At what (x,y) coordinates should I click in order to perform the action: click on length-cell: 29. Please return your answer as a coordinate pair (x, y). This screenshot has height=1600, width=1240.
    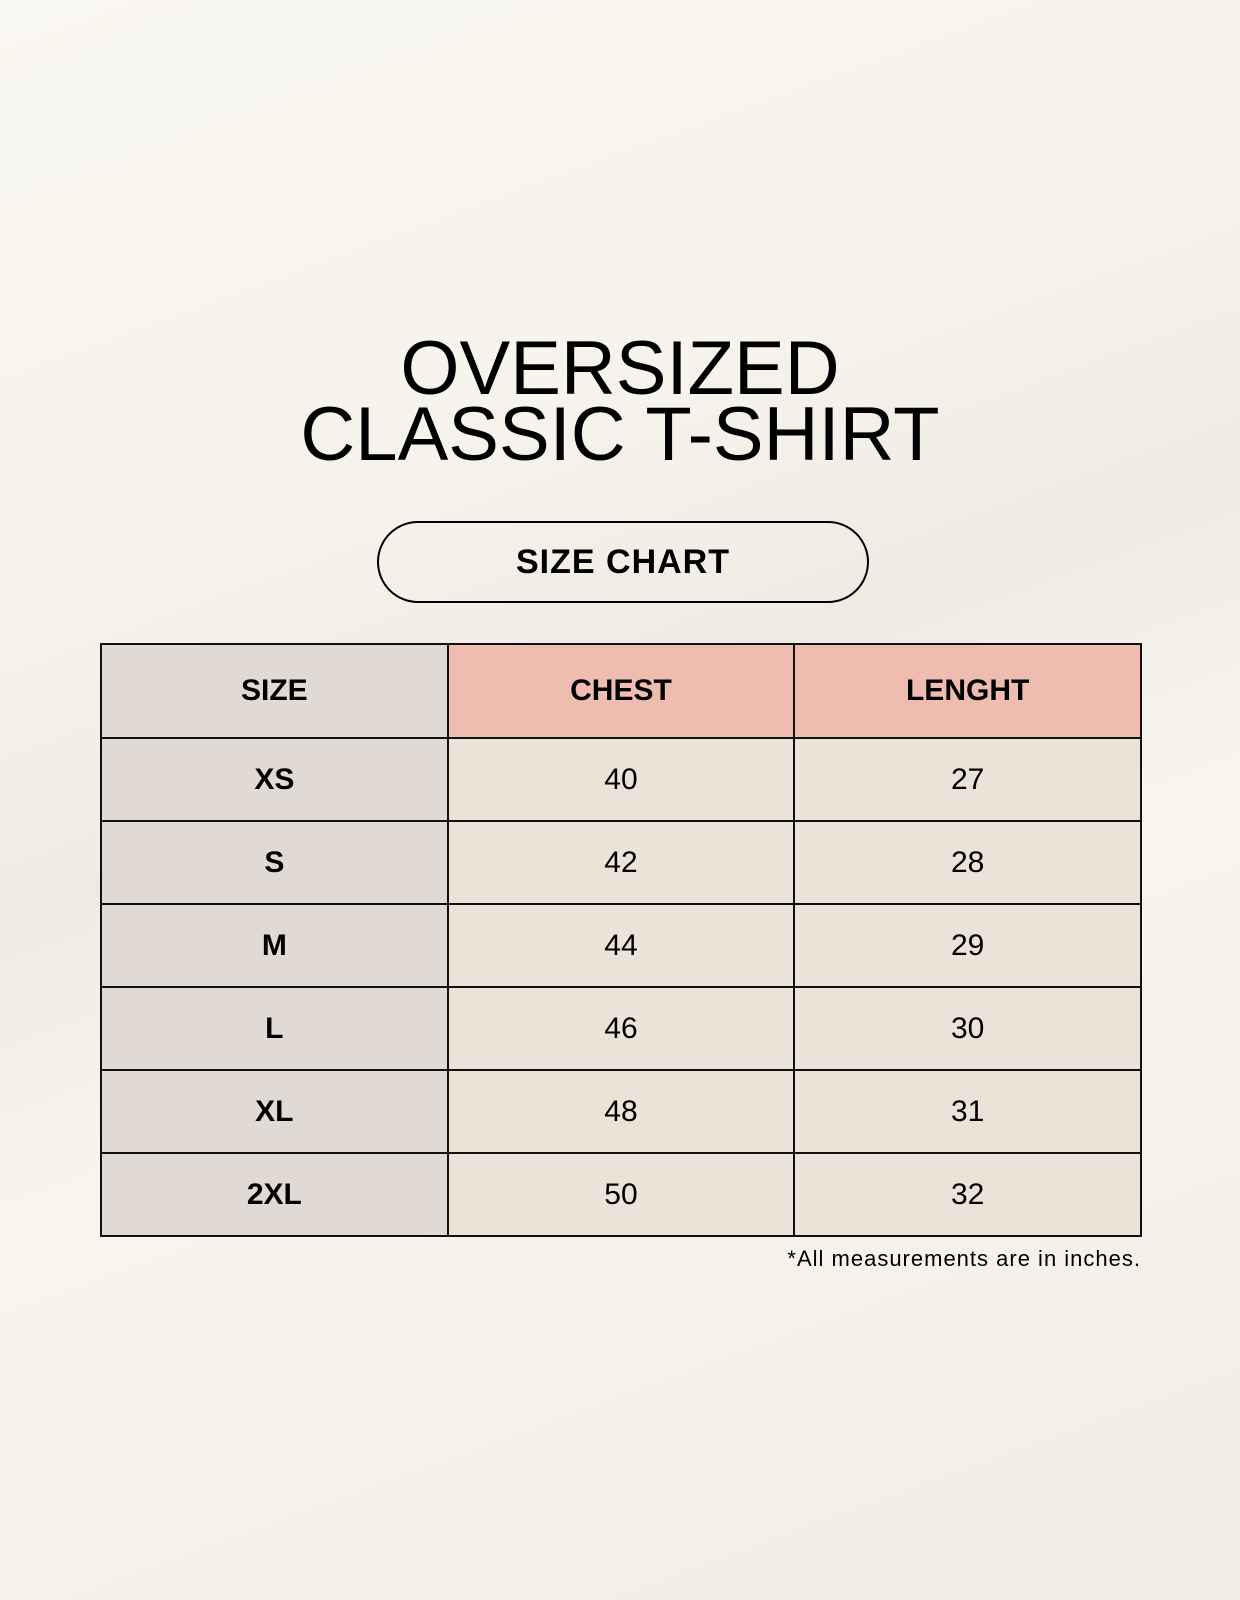
    Looking at the image, I should click on (967, 945).